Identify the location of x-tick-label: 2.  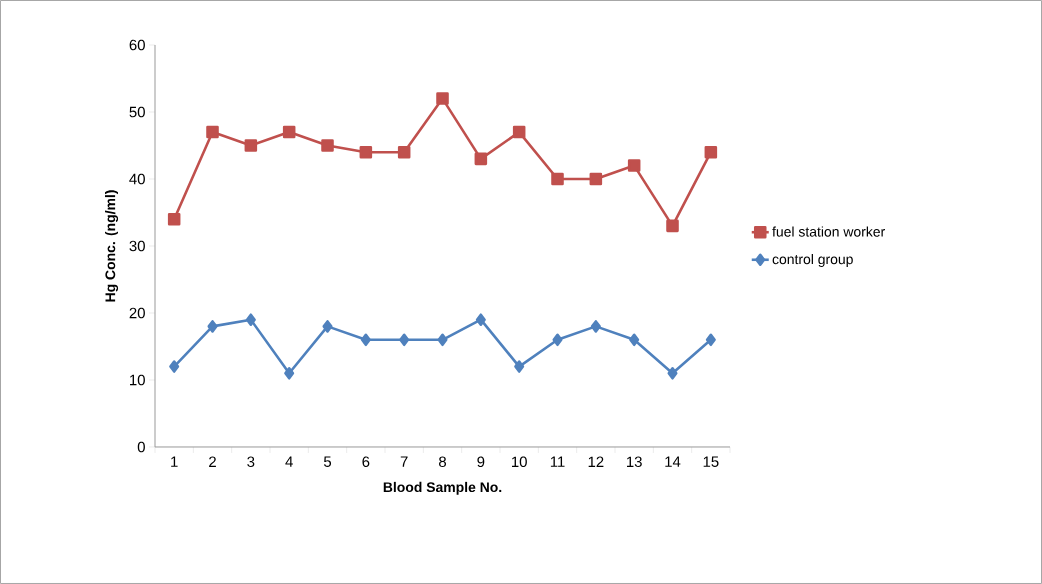
(212, 461).